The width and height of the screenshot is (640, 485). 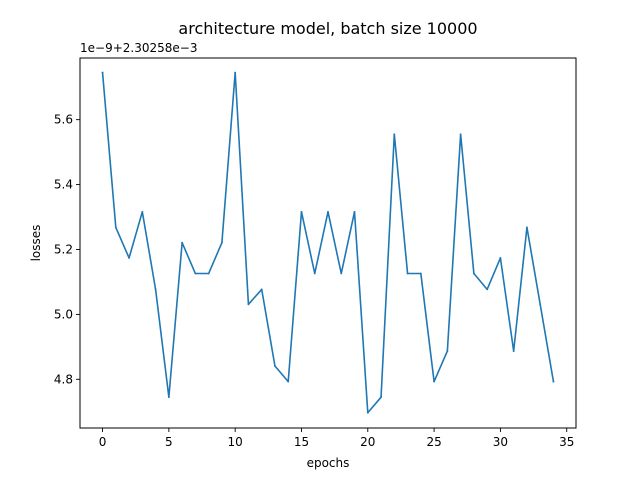 I want to click on x-tick-label: 30, so click(x=500, y=442).